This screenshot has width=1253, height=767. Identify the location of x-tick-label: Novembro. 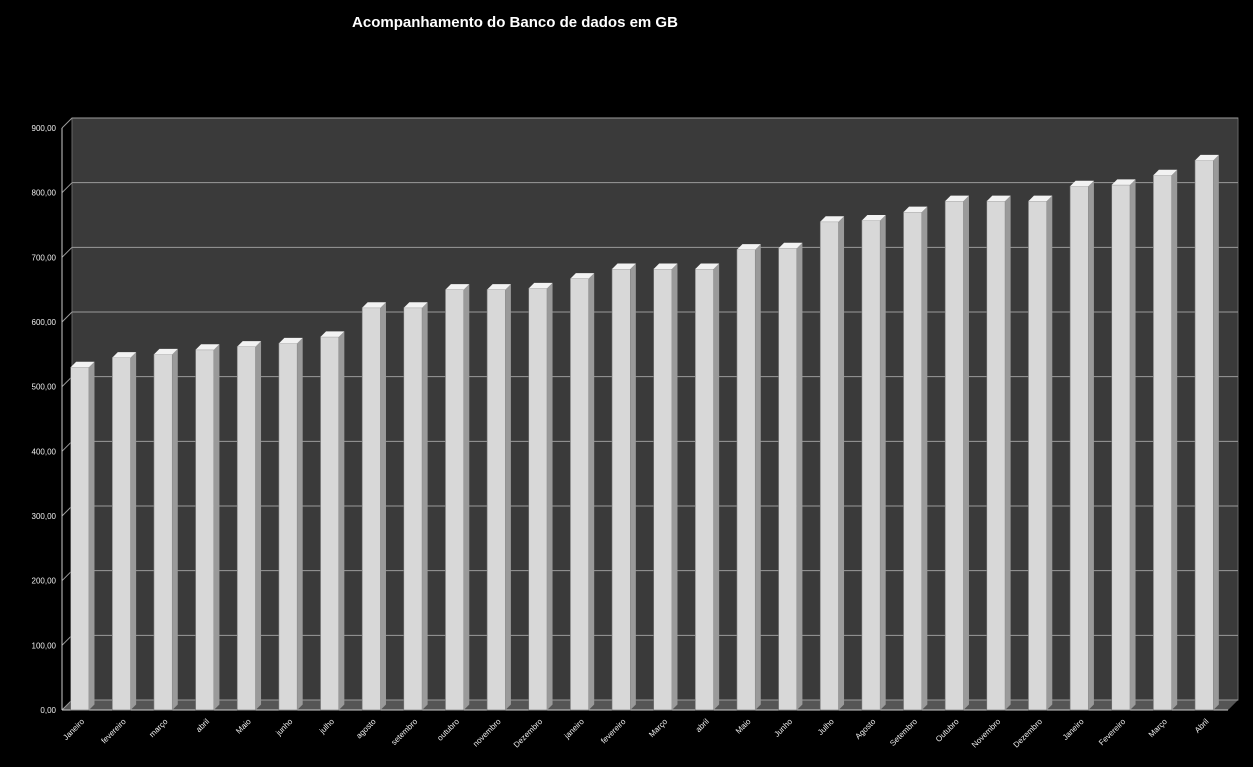
(986, 733).